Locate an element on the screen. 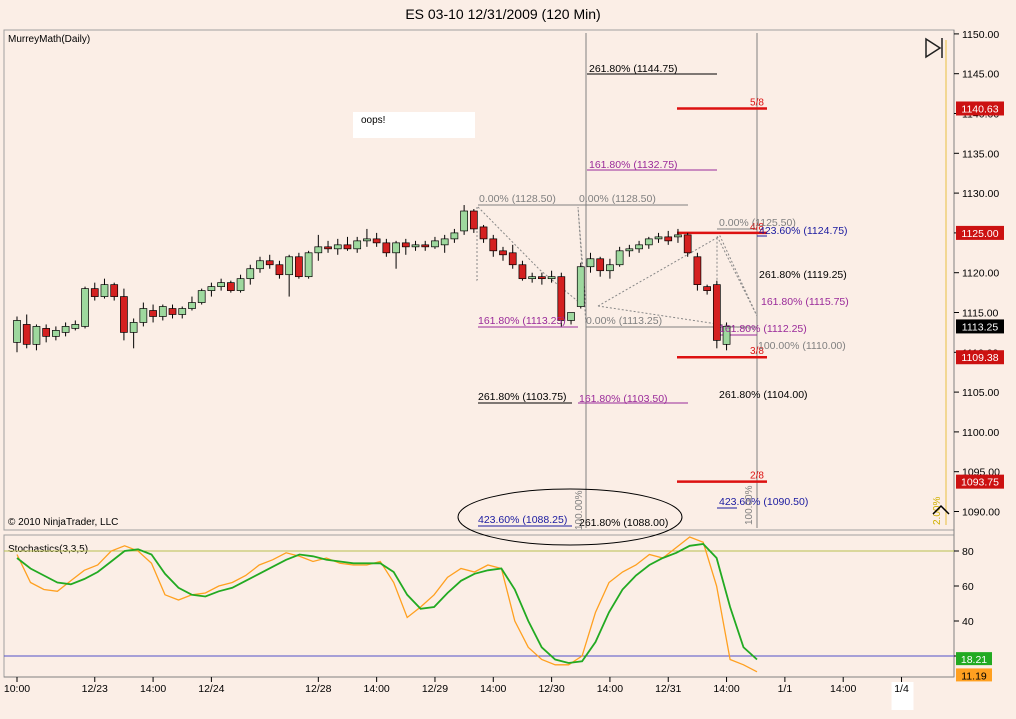 The image size is (1016, 719). price-tick-label: 1090.00 is located at coordinates (981, 513).